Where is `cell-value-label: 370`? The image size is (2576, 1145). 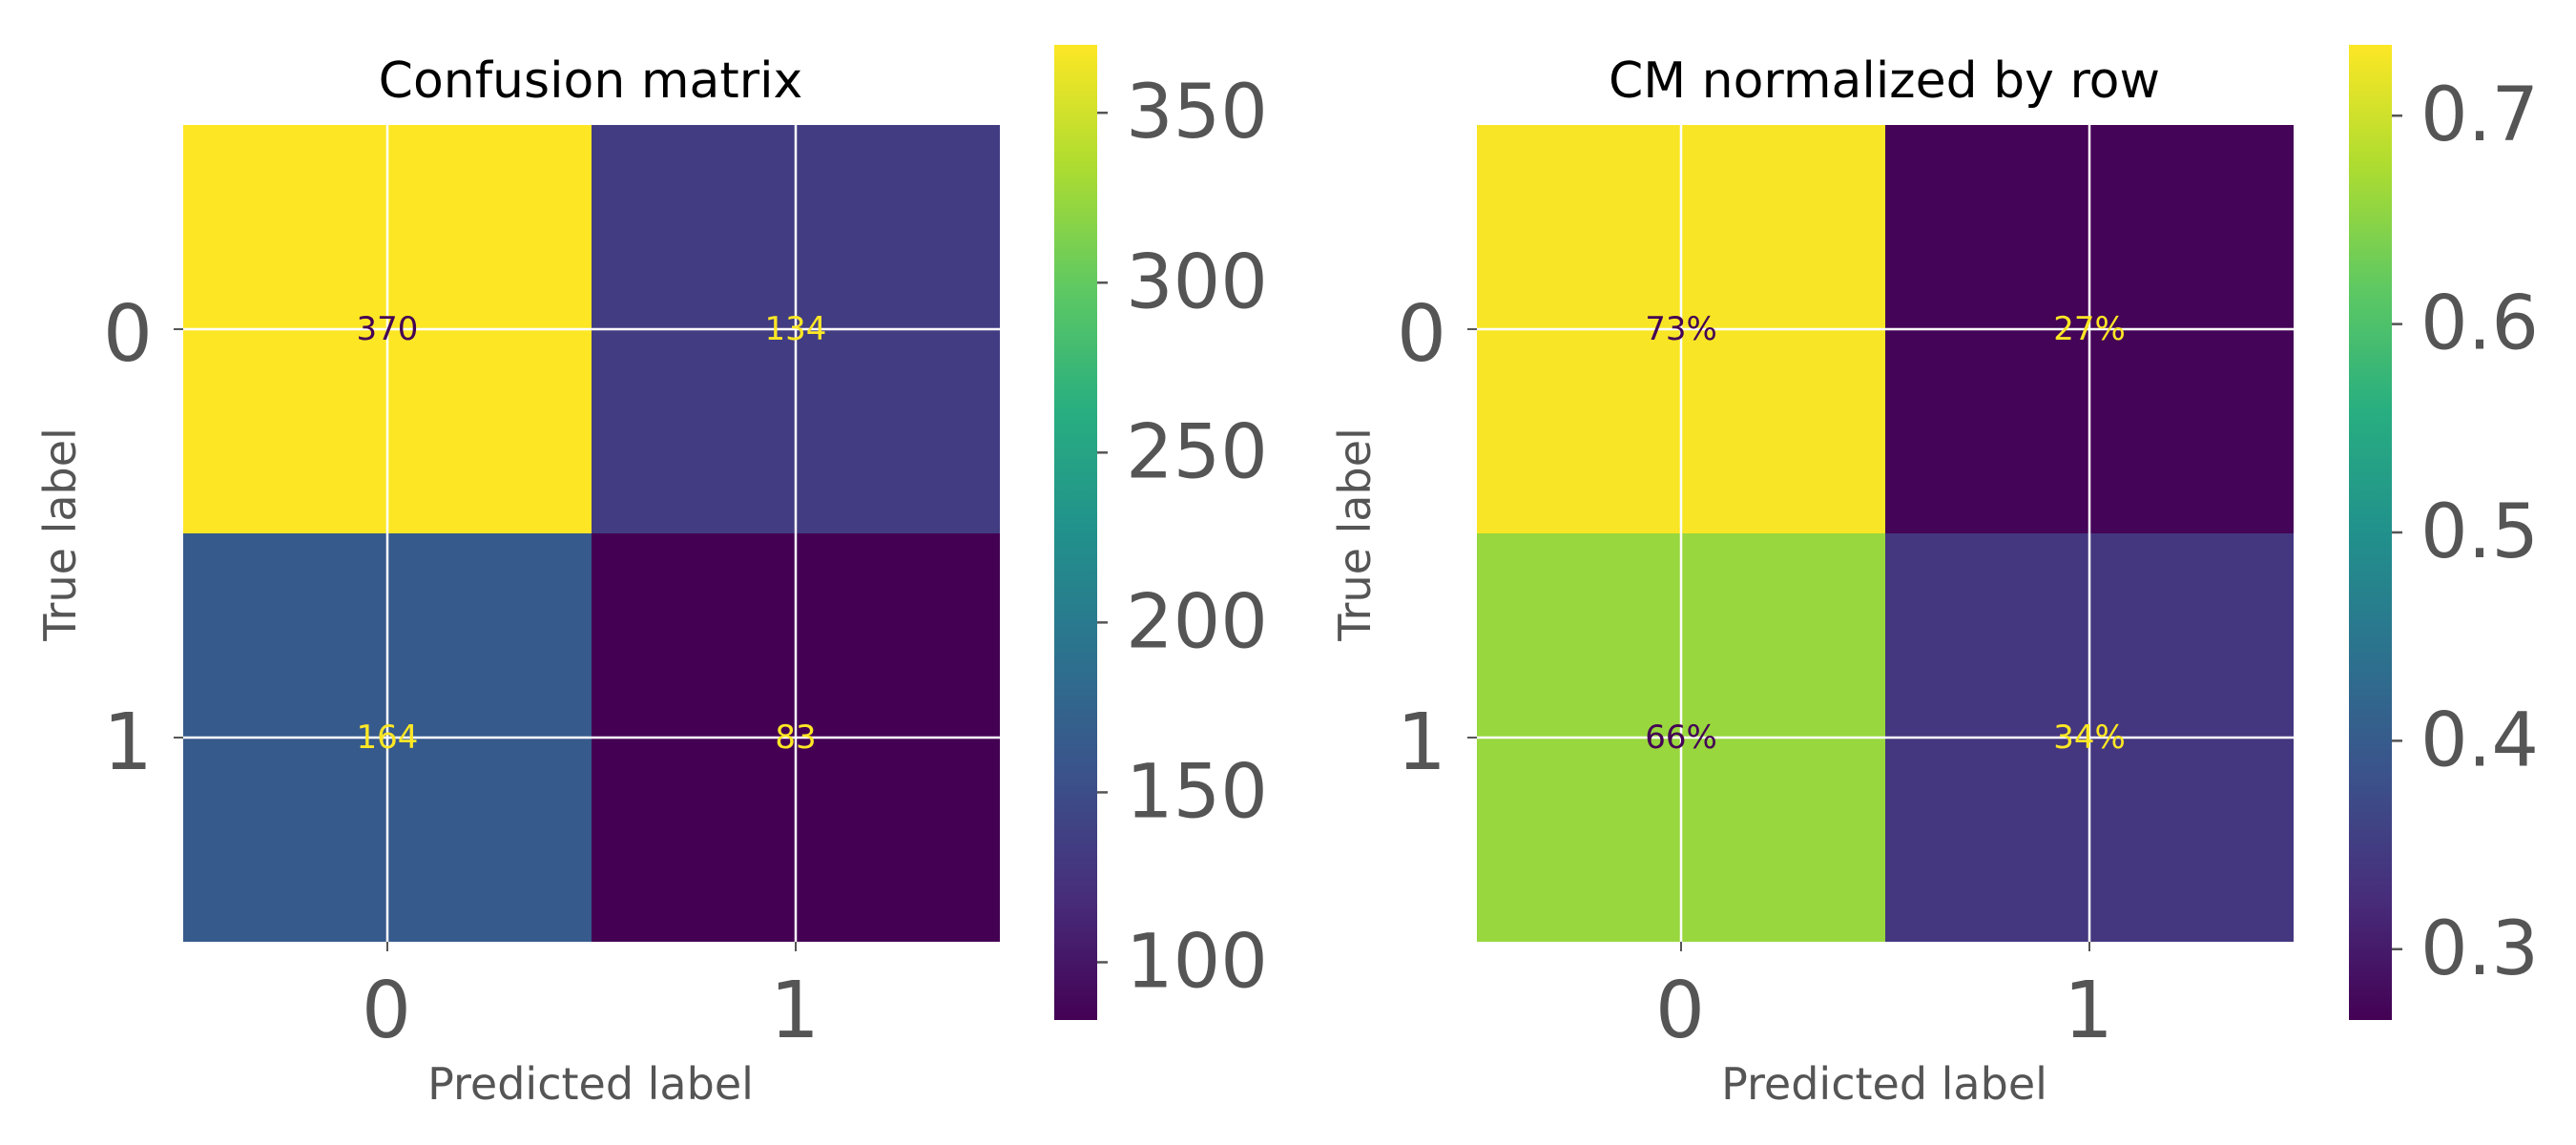
cell-value-label: 370 is located at coordinates (388, 329).